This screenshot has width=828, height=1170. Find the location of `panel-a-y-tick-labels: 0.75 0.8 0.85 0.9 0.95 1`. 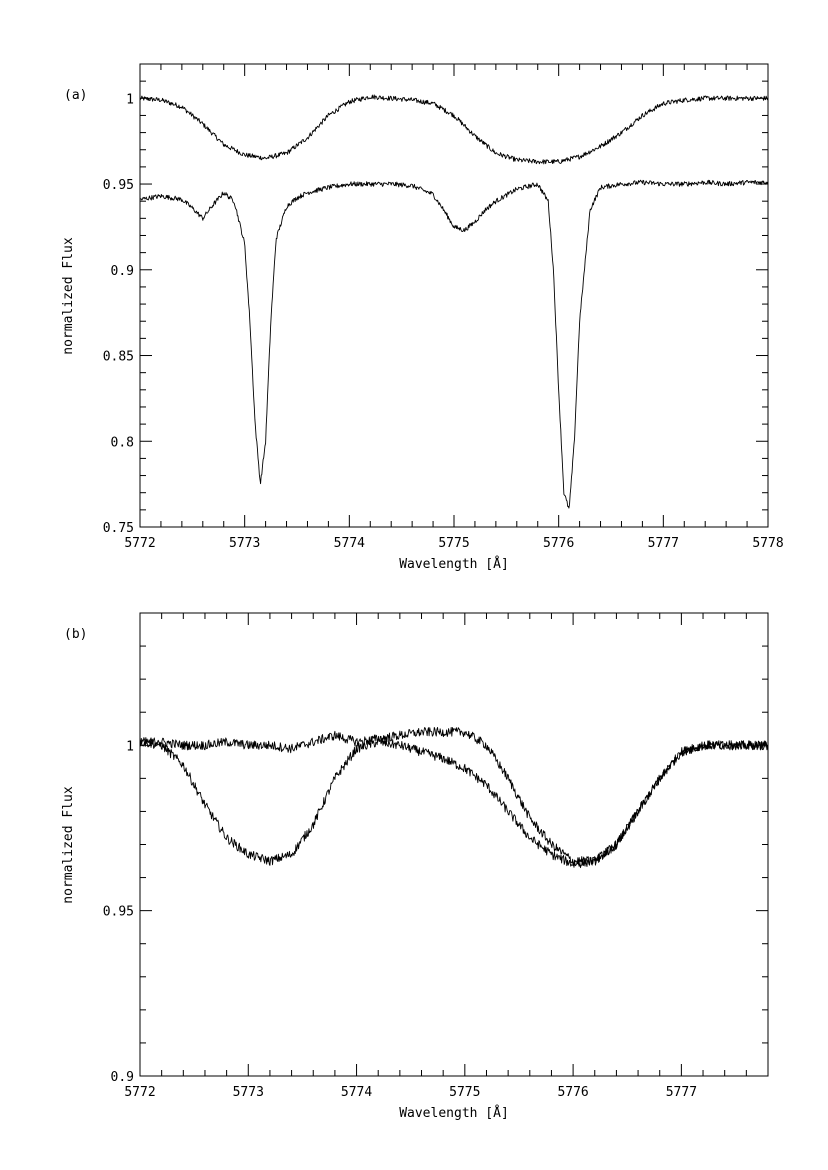

panel-a-y-tick-labels: 0.75 0.8 0.85 0.9 0.95 1 is located at coordinates (118, 314).